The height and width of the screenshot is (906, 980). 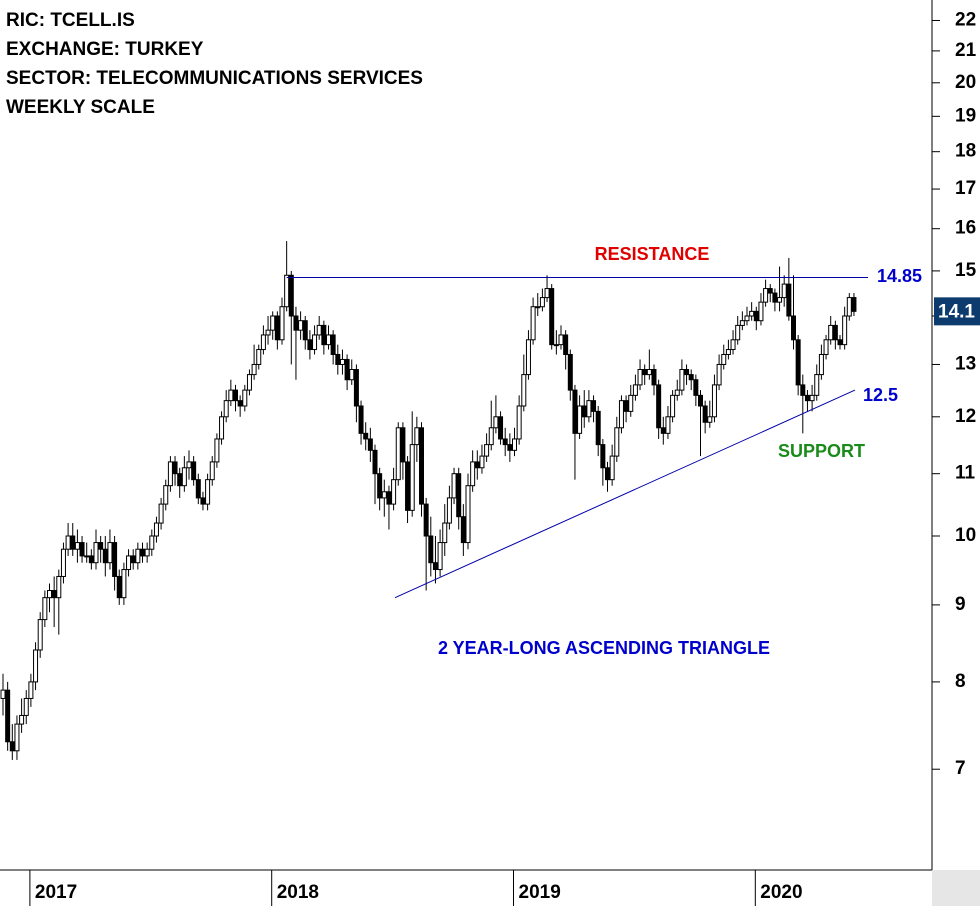 What do you see at coordinates (965, 188) in the screenshot?
I see `y-tick-label: 17` at bounding box center [965, 188].